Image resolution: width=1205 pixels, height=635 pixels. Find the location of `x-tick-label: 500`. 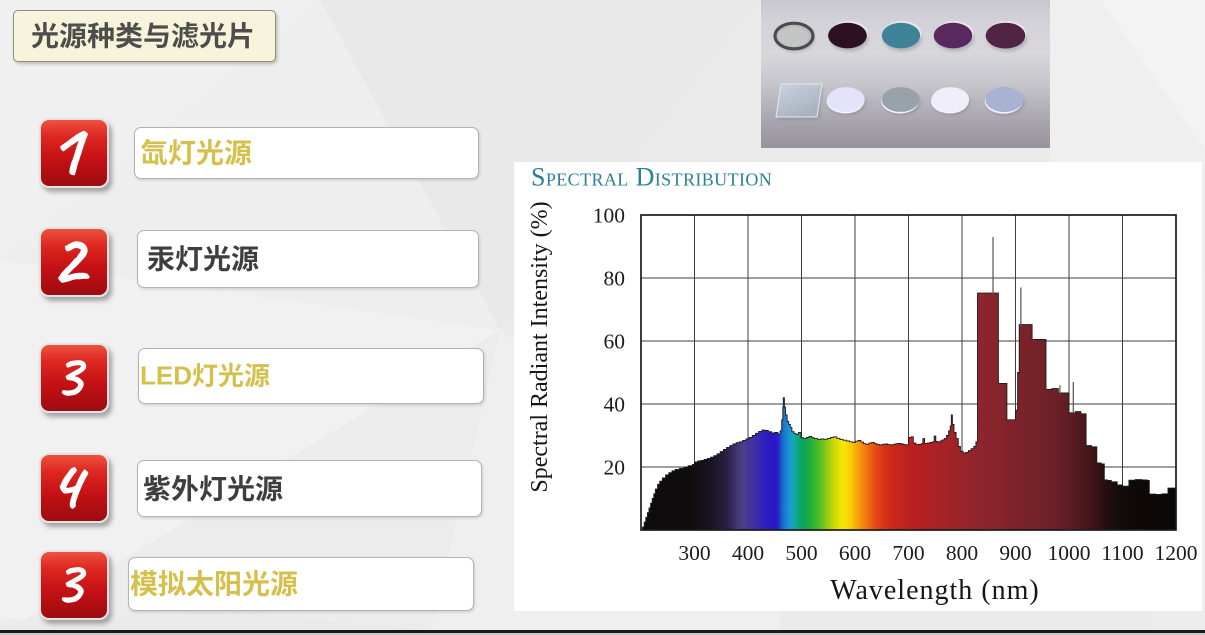

x-tick-label: 500 is located at coordinates (801, 553).